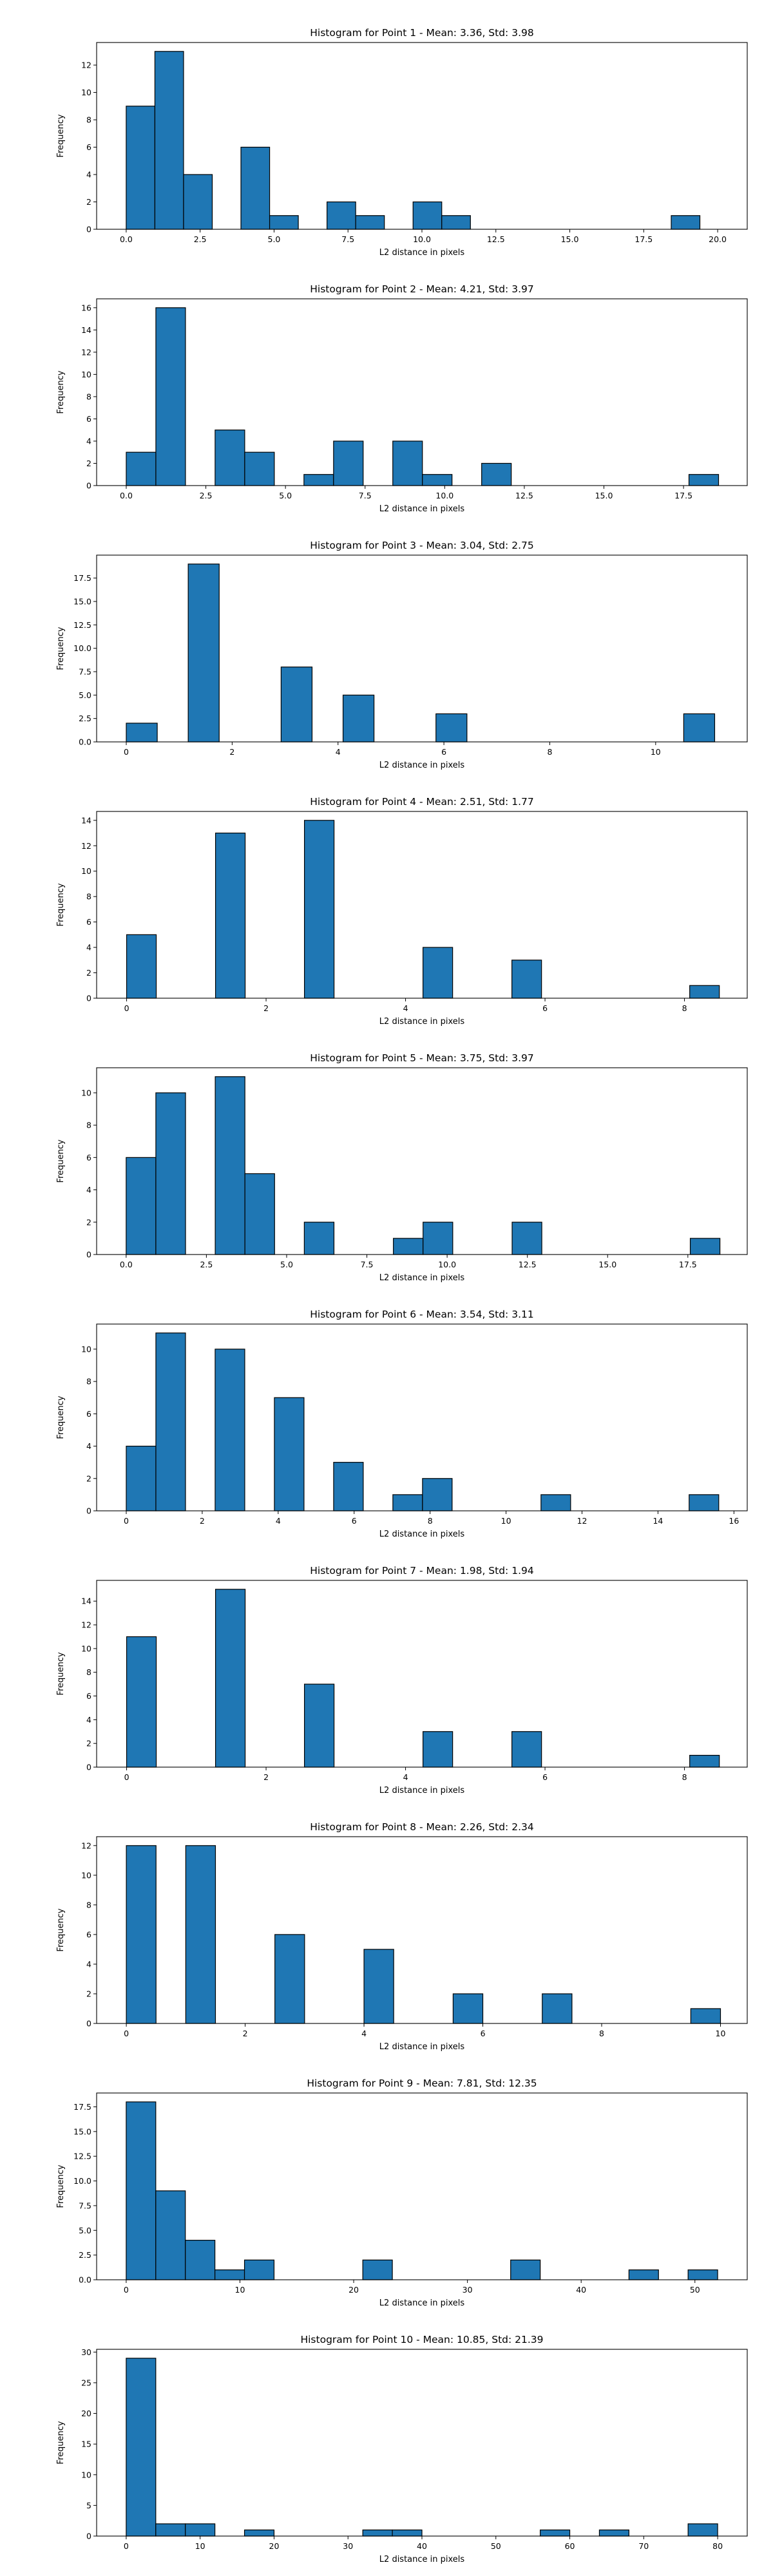 This screenshot has width=773, height=2576. Describe the element at coordinates (734, 1521) in the screenshot. I see `x-tick-label: 16` at that location.